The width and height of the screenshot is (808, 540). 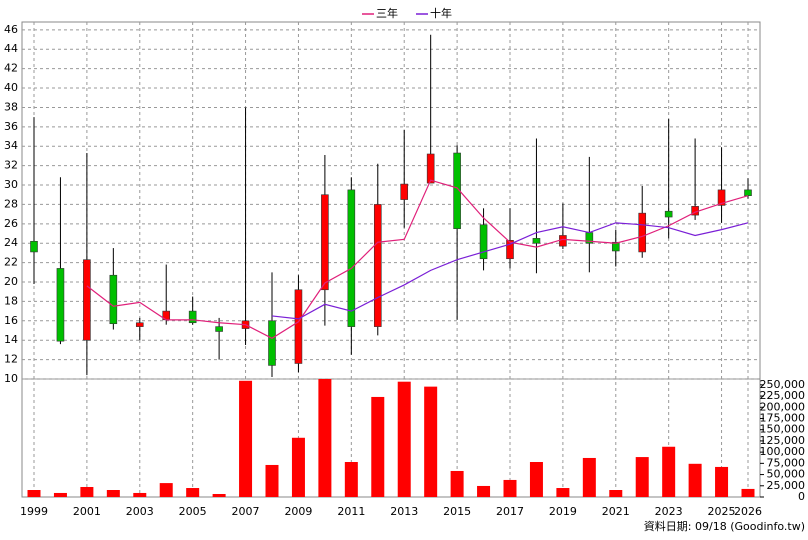 I want to click on y-tick-label: 12, so click(x=11, y=359).